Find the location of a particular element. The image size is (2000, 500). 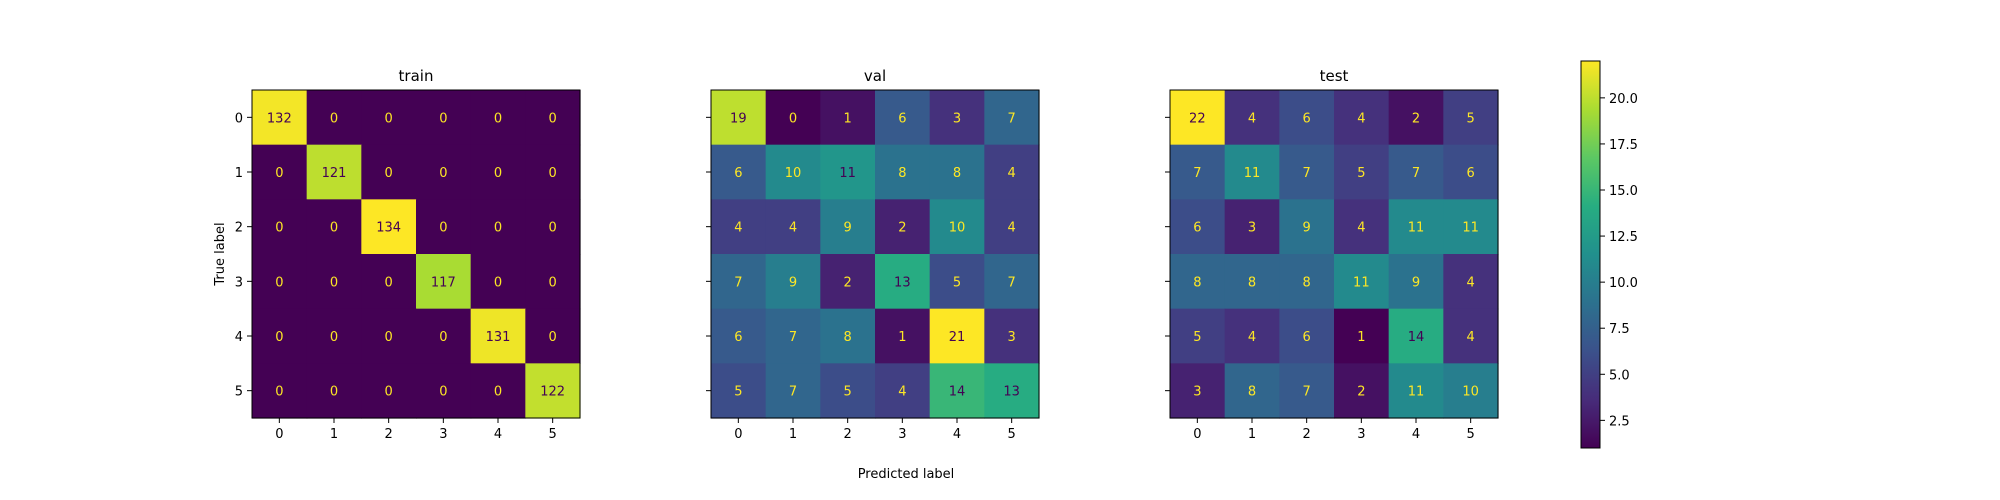

x-tick-label: 5 is located at coordinates (553, 434).